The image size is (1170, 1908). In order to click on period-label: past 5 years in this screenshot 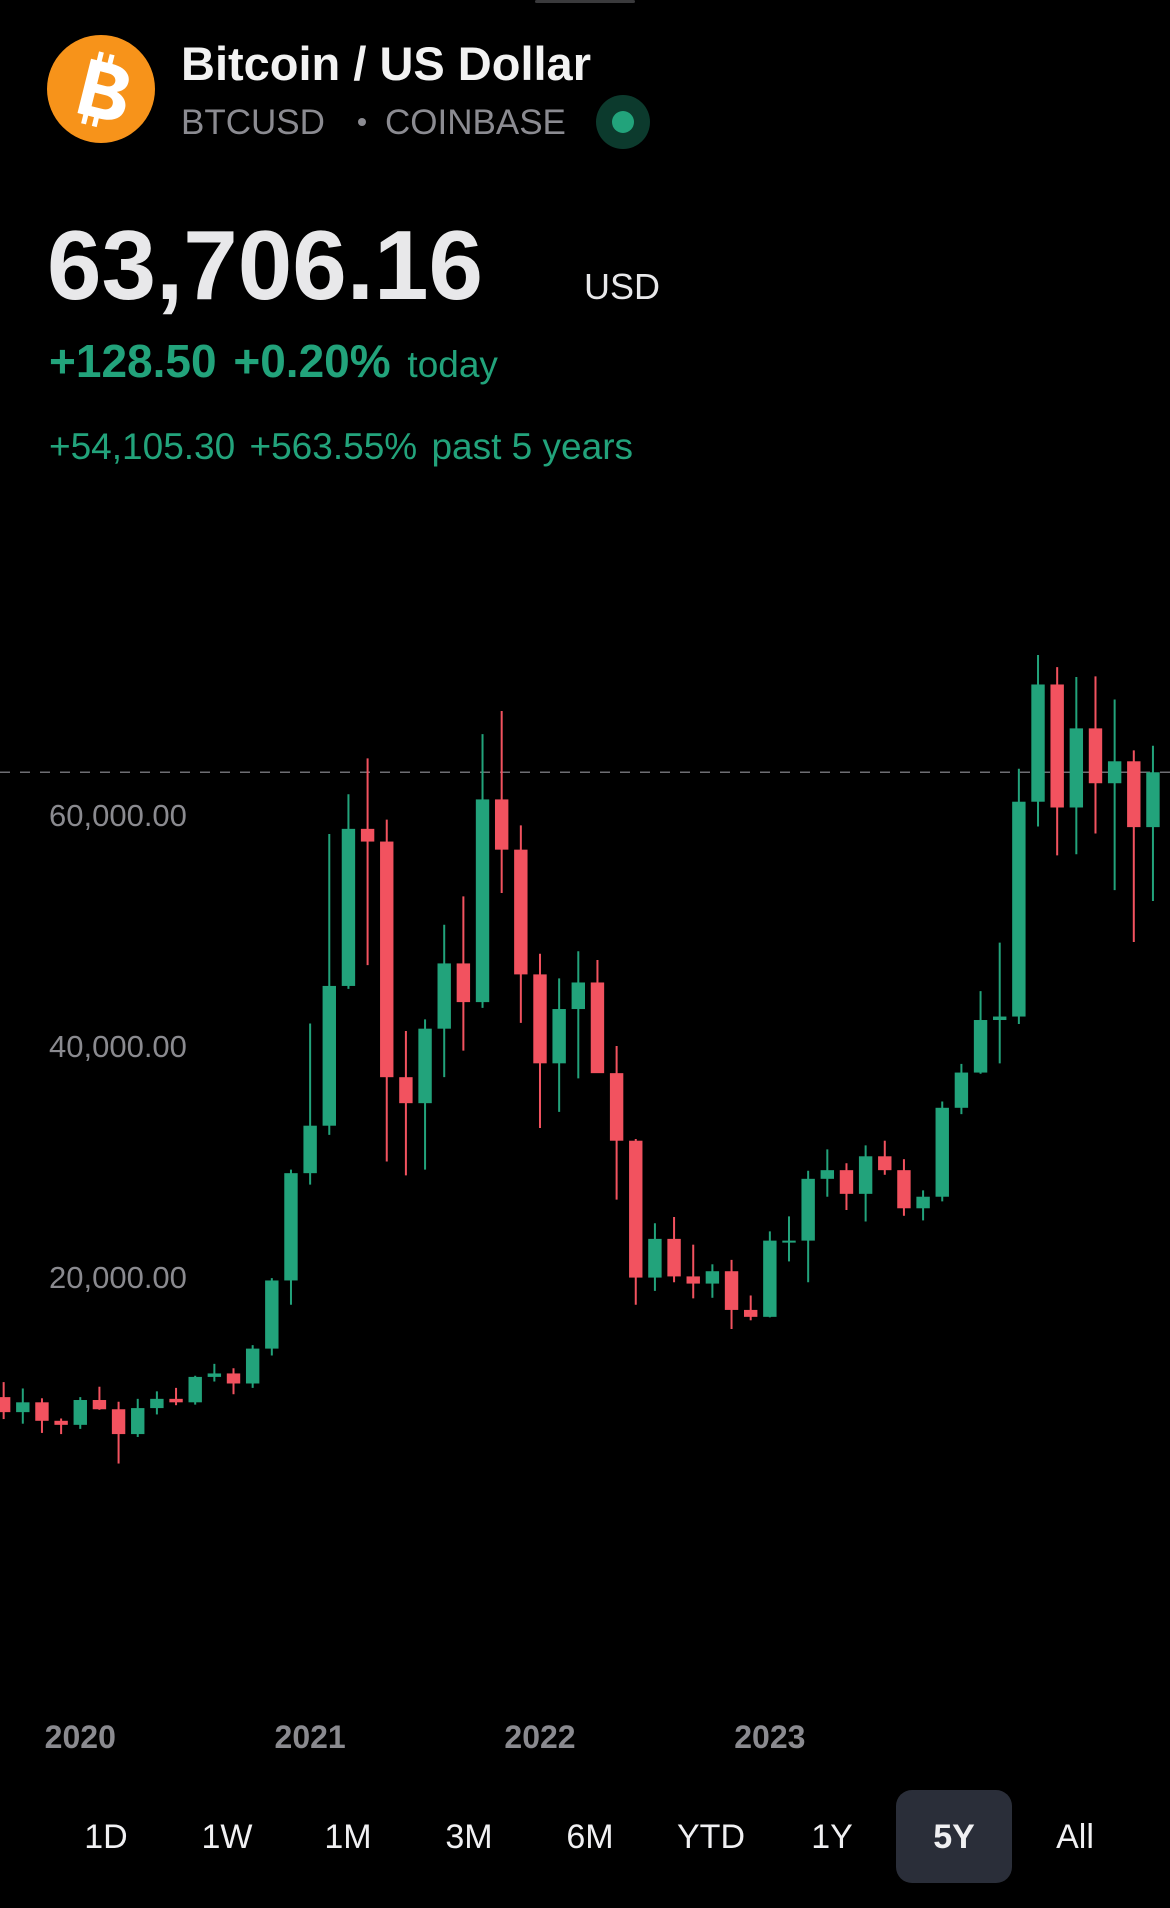, I will do `click(532, 446)`.